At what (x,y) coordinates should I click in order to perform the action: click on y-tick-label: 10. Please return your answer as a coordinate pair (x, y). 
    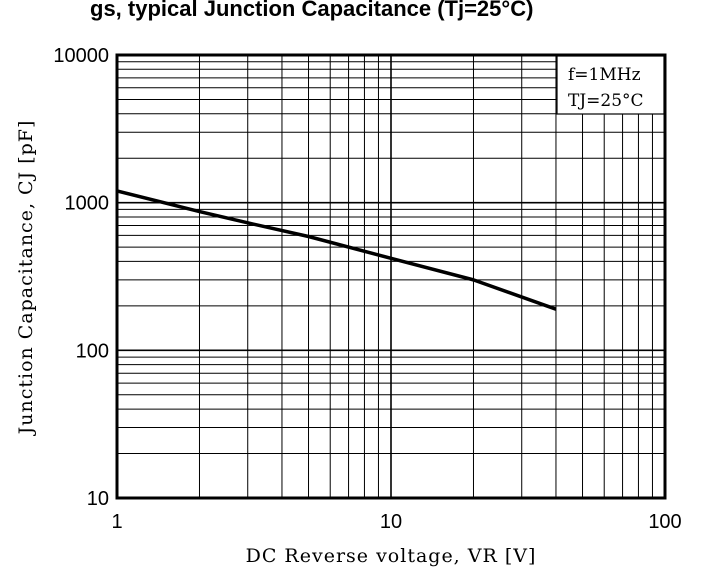
    Looking at the image, I should click on (98, 499).